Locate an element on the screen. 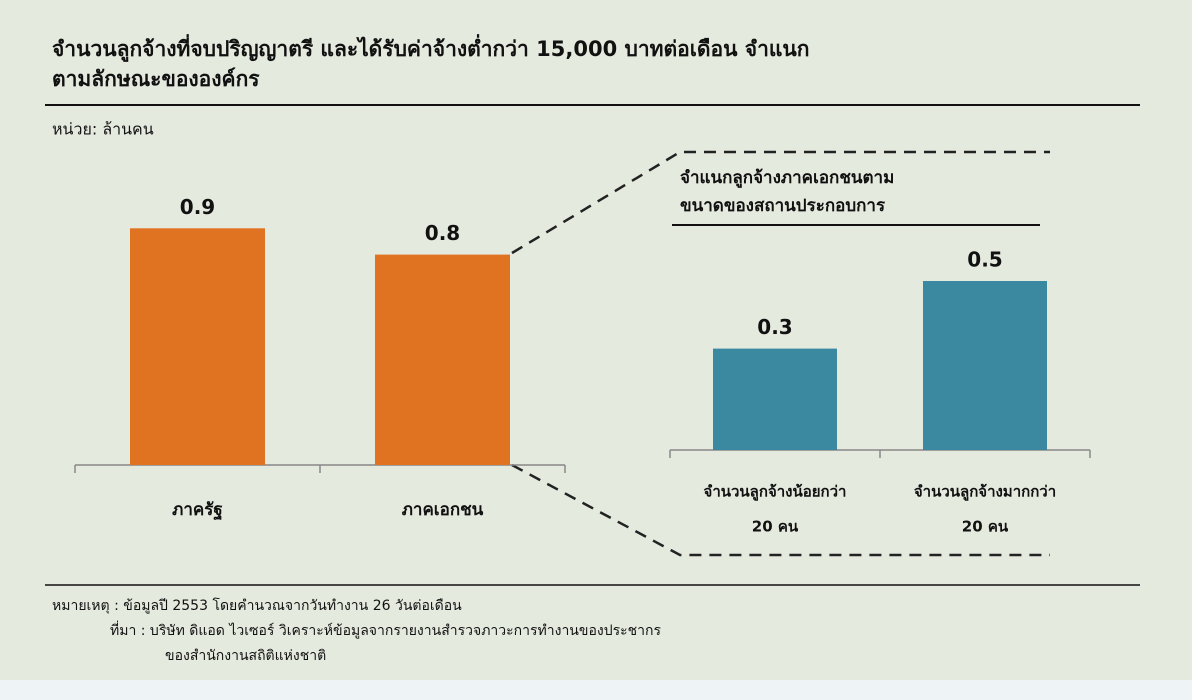 The height and width of the screenshot is (700, 1192). x-tick-label: ภาคเอกชน is located at coordinates (443, 510).